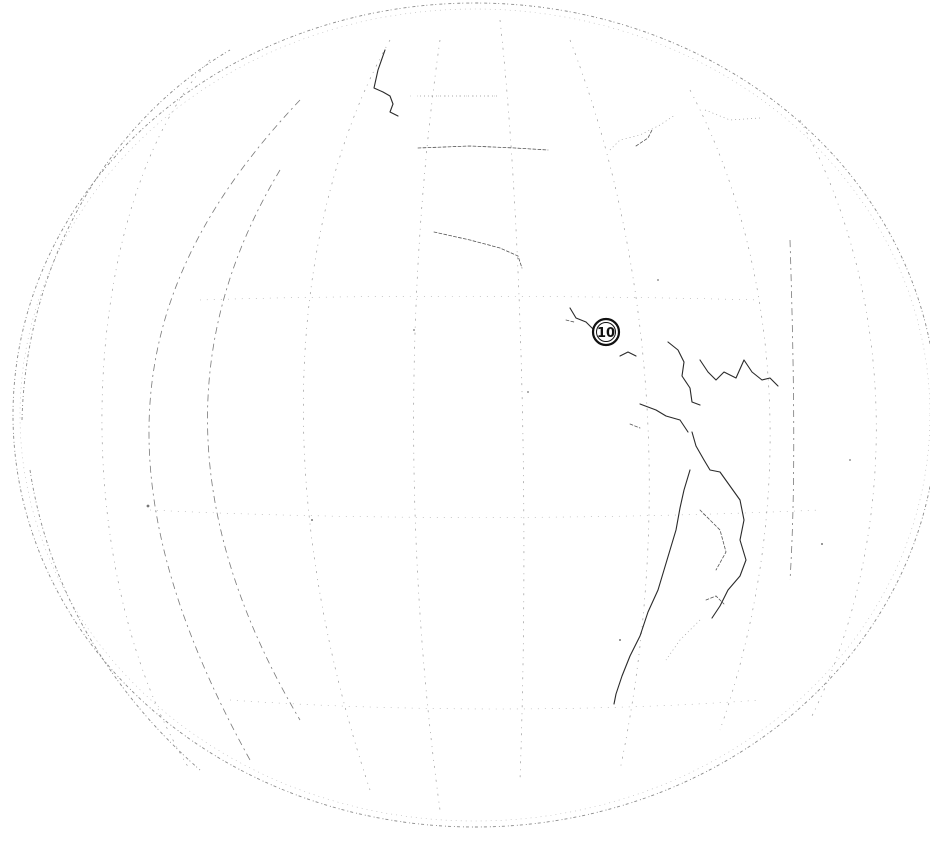 The image size is (930, 843). What do you see at coordinates (672, 370) in the screenshot?
I see `coastline-central-america` at bounding box center [672, 370].